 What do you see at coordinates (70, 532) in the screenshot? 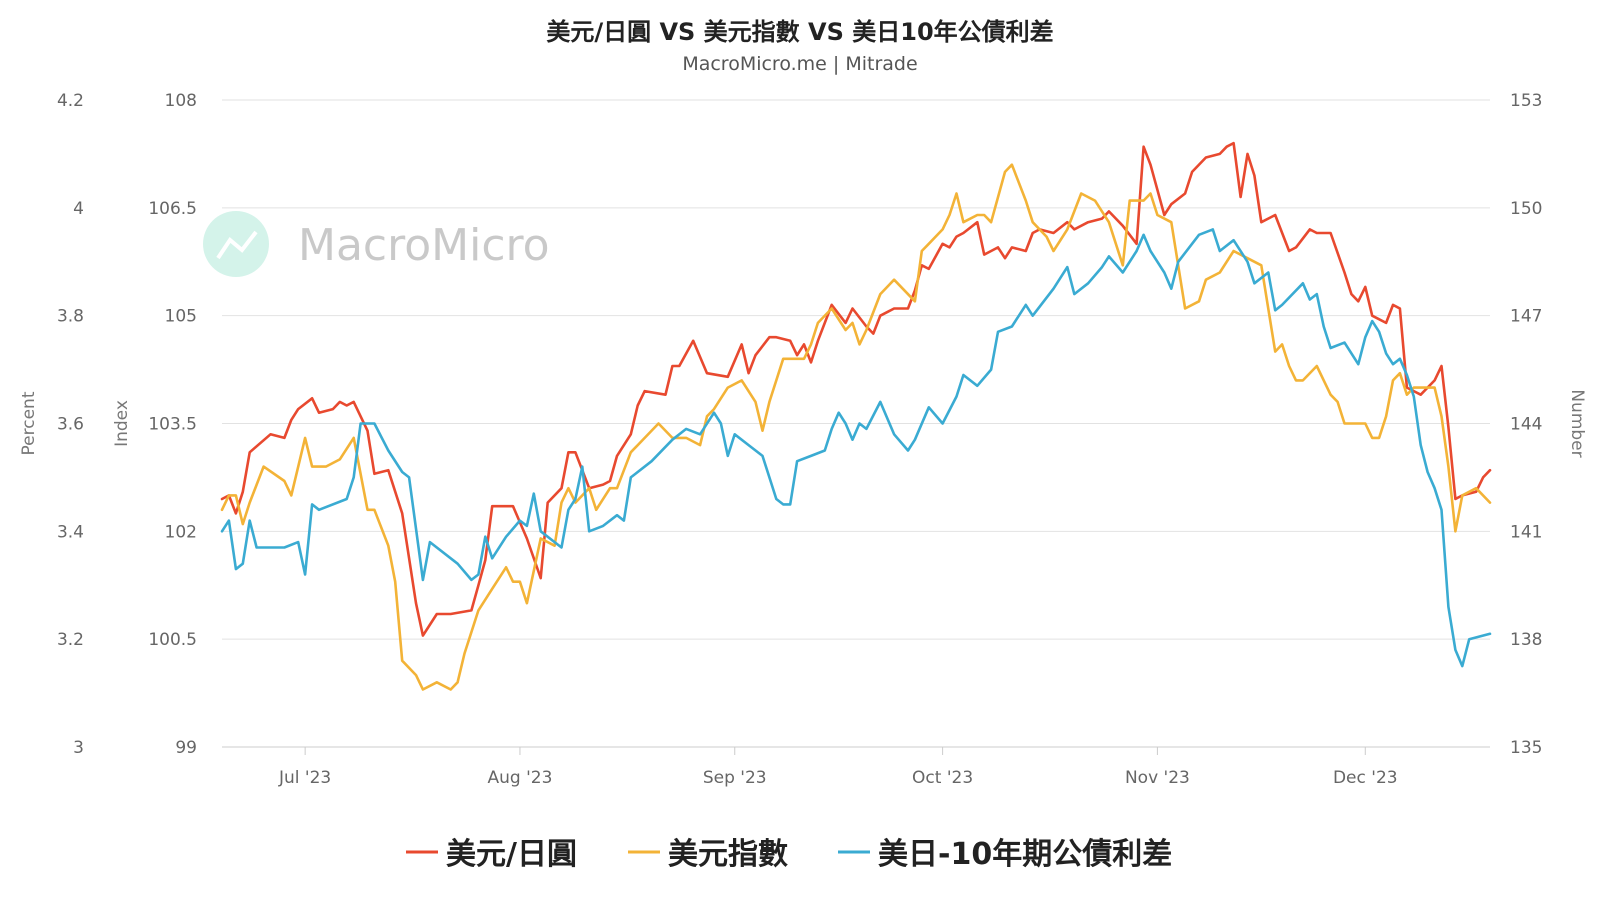
I see `percent-tick-label: 3.4` at bounding box center [70, 532].